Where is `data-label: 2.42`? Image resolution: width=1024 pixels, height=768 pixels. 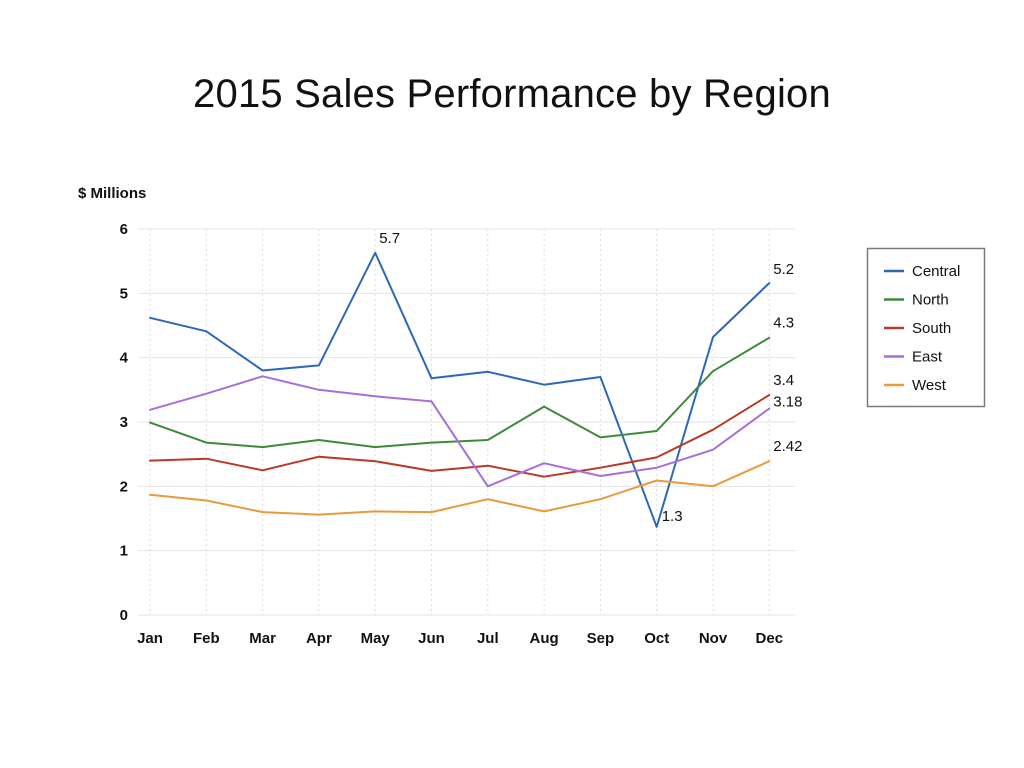
data-label: 2.42 is located at coordinates (787, 446).